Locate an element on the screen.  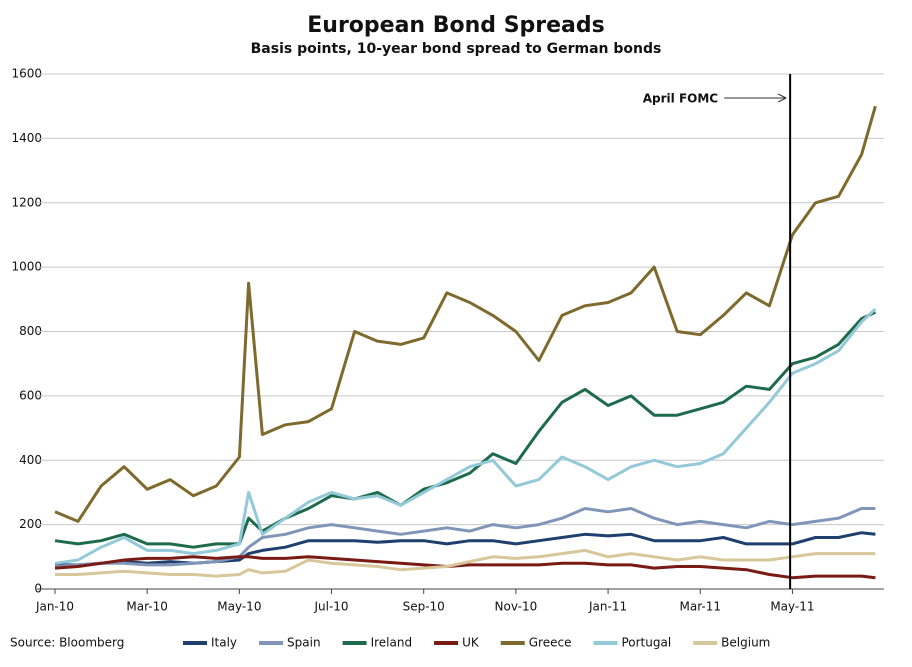
x-tick-label: Jan-10 is located at coordinates (54, 607).